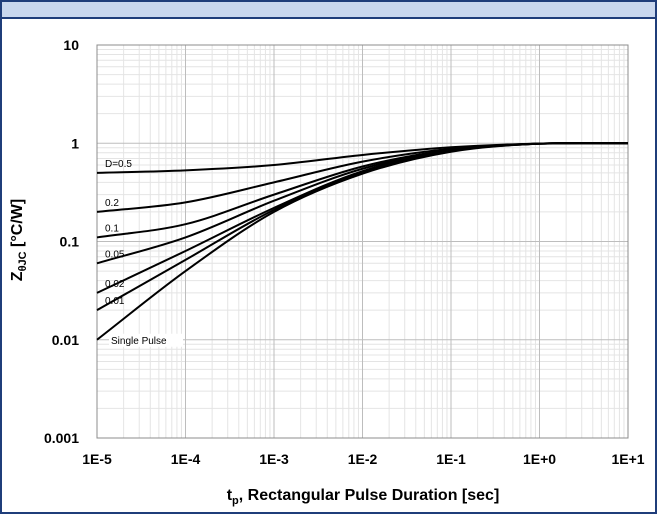  I want to click on x-tick-label: 1E-3, so click(274, 459).